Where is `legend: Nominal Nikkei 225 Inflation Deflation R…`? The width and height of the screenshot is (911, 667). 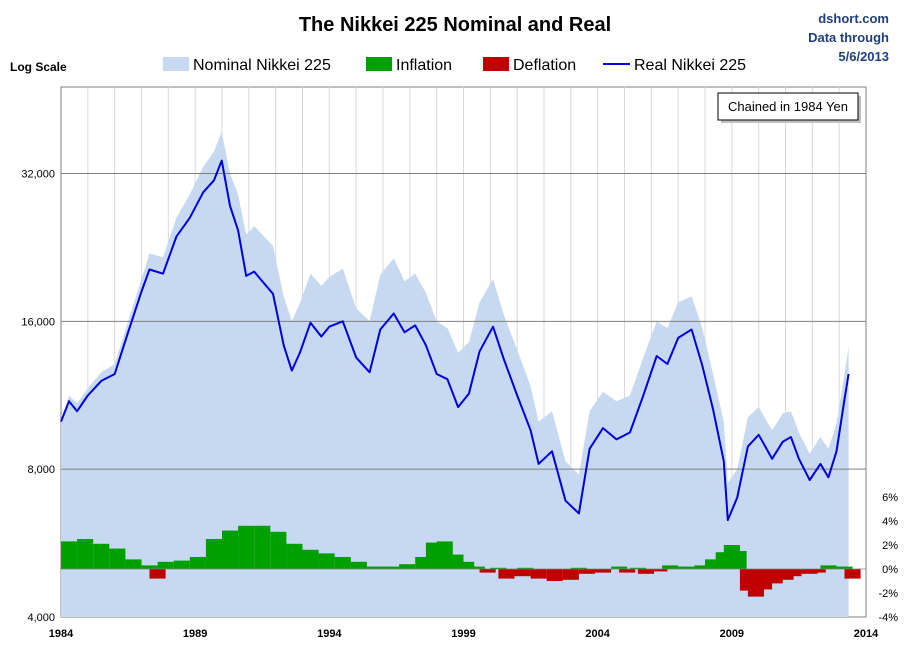 legend: Nominal Nikkei 225 Inflation Deflation R… is located at coordinates (454, 65).